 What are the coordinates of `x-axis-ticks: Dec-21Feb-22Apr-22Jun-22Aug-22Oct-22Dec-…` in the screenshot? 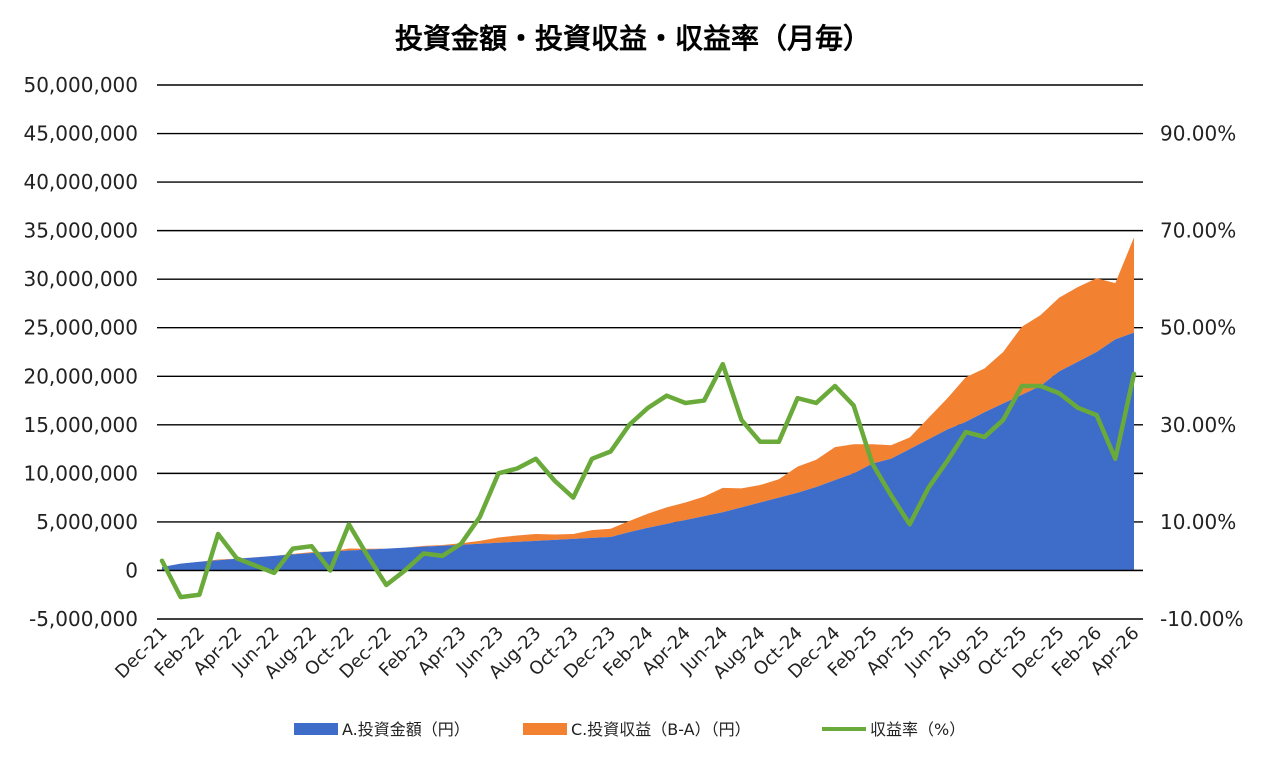 It's located at (627, 653).